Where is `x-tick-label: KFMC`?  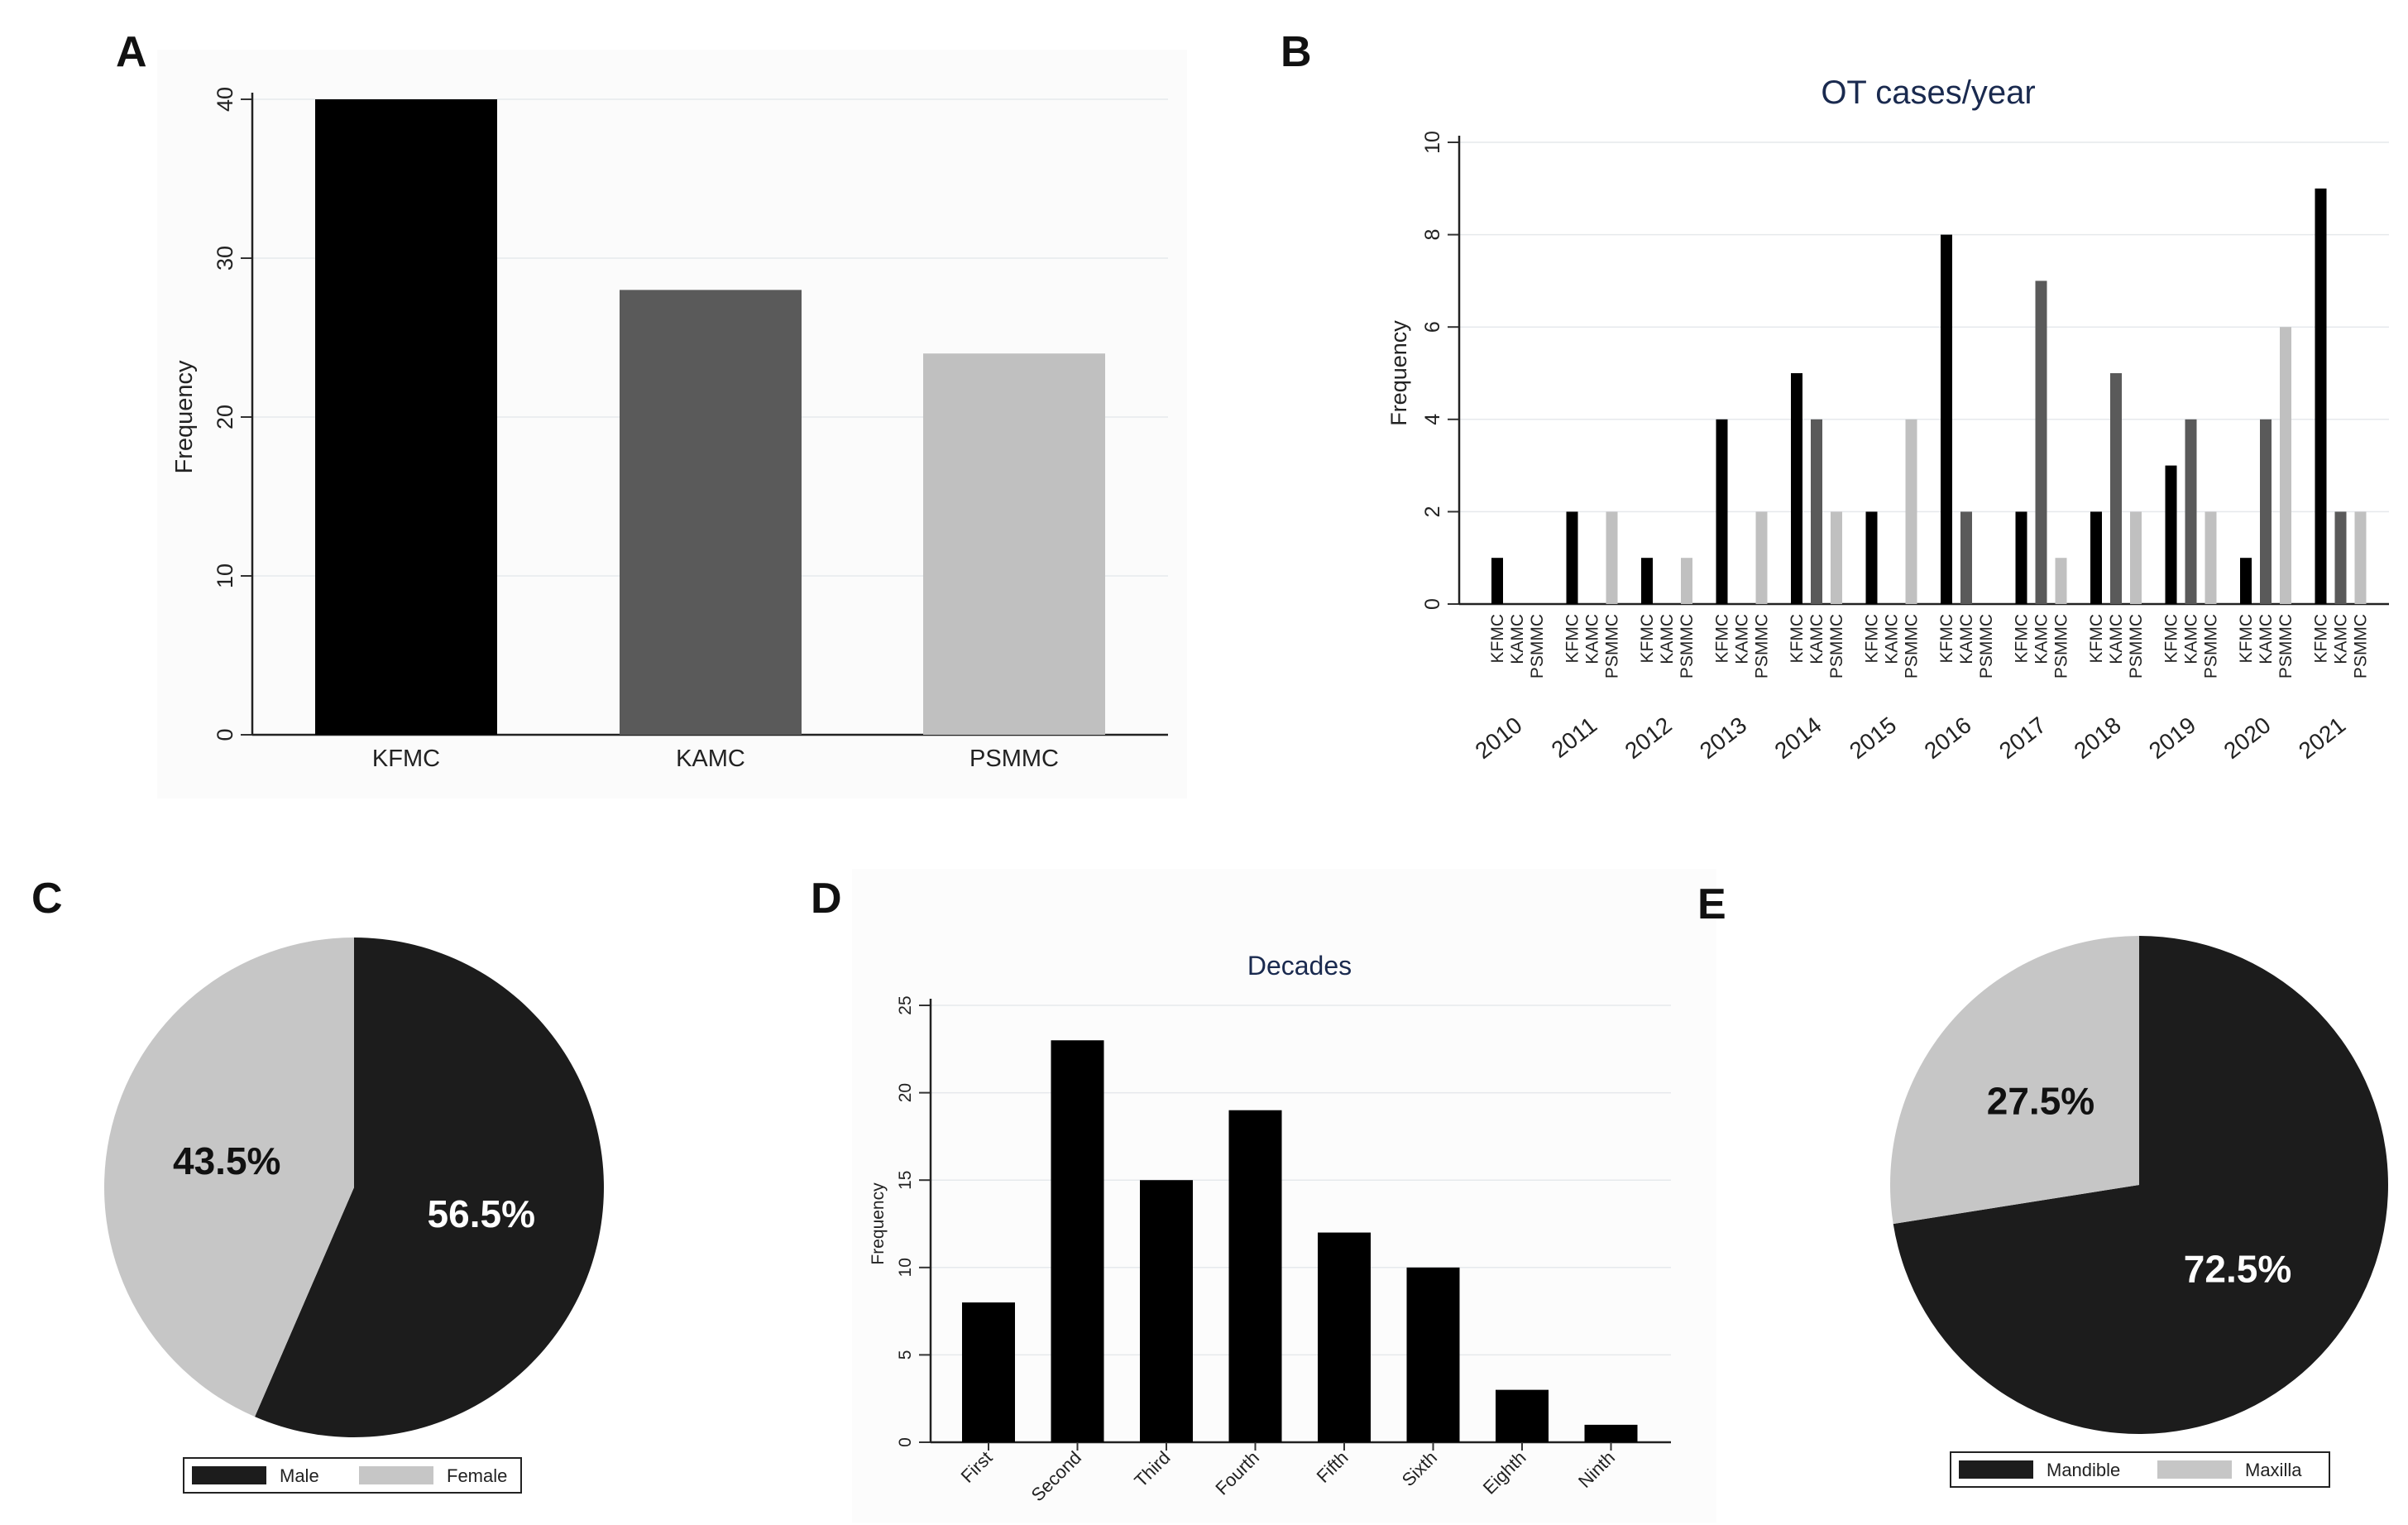 x-tick-label: KFMC is located at coordinates (406, 759).